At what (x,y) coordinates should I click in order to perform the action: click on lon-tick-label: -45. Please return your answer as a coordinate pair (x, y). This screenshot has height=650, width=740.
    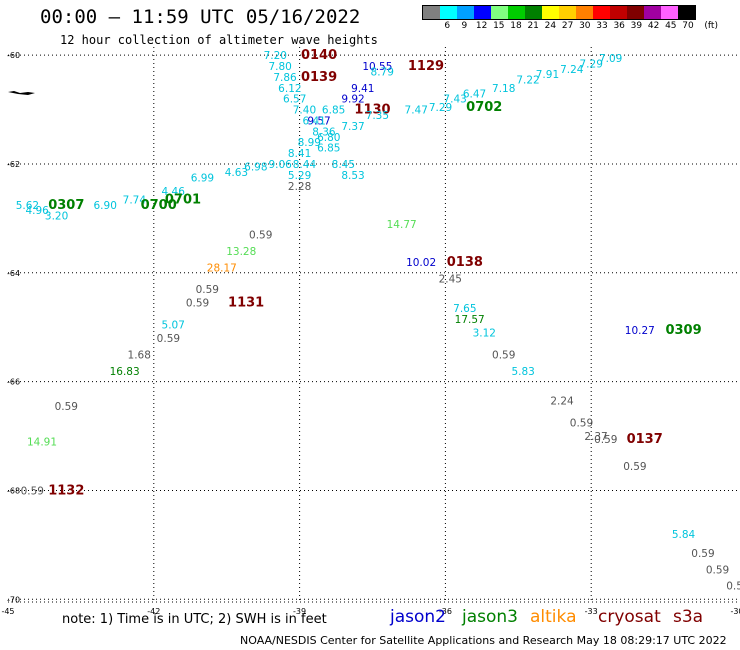
    Looking at the image, I should click on (7, 611).